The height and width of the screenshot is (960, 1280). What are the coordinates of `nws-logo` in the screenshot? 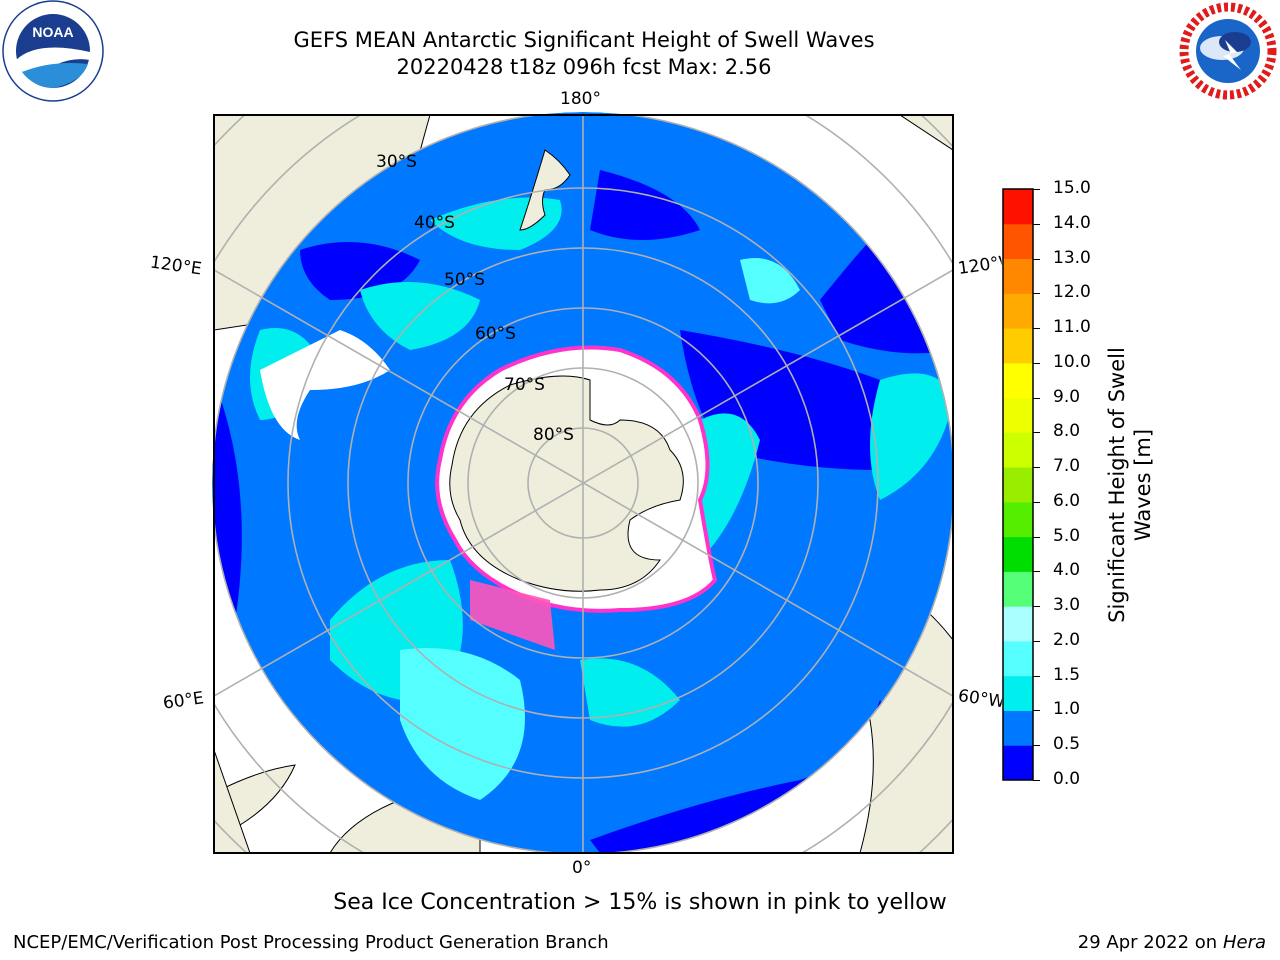 It's located at (1228, 51).